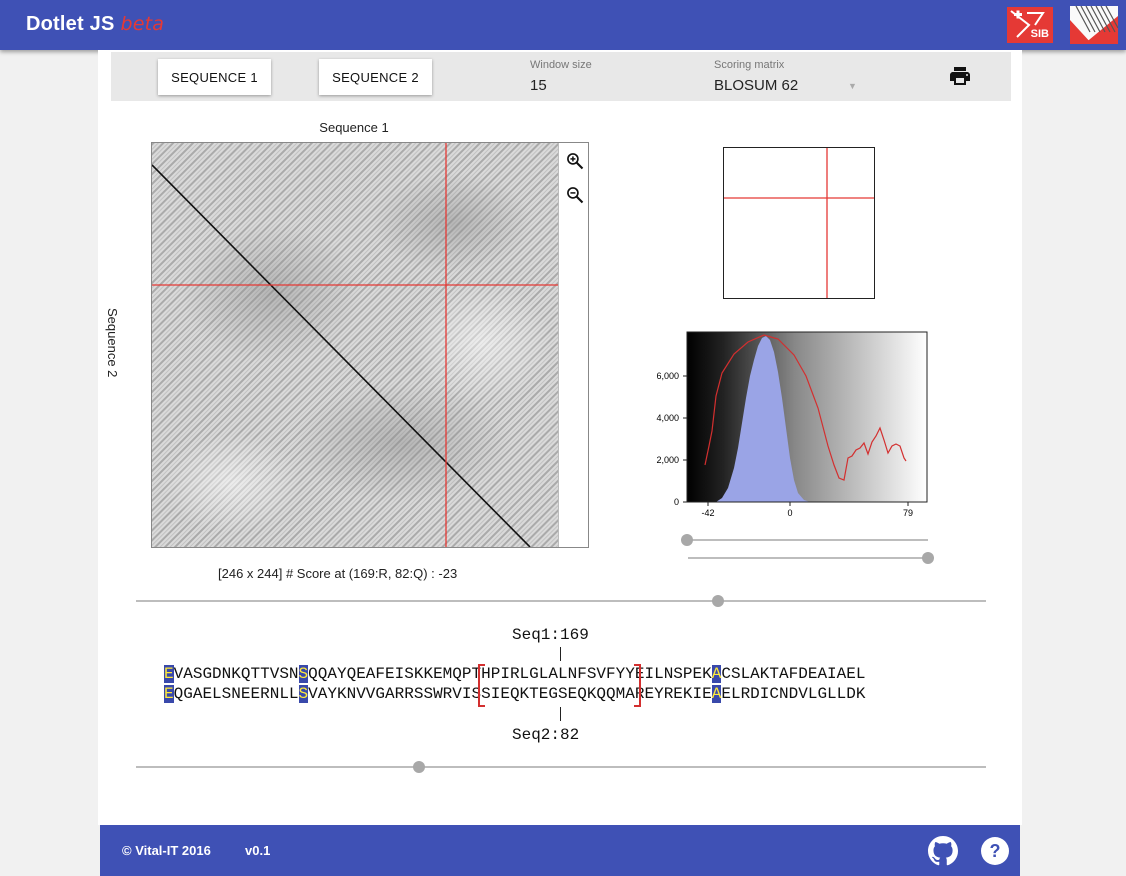 The width and height of the screenshot is (1126, 876). I want to click on sib-logo: SIB, so click(1030, 25).